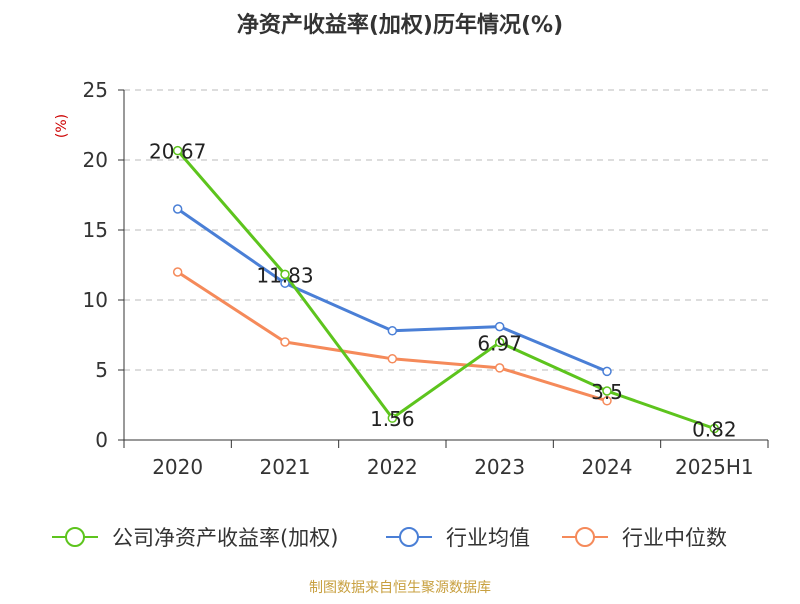 This screenshot has width=800, height=604. What do you see at coordinates (714, 467) in the screenshot?
I see `x-tick-label: 2025H1` at bounding box center [714, 467].